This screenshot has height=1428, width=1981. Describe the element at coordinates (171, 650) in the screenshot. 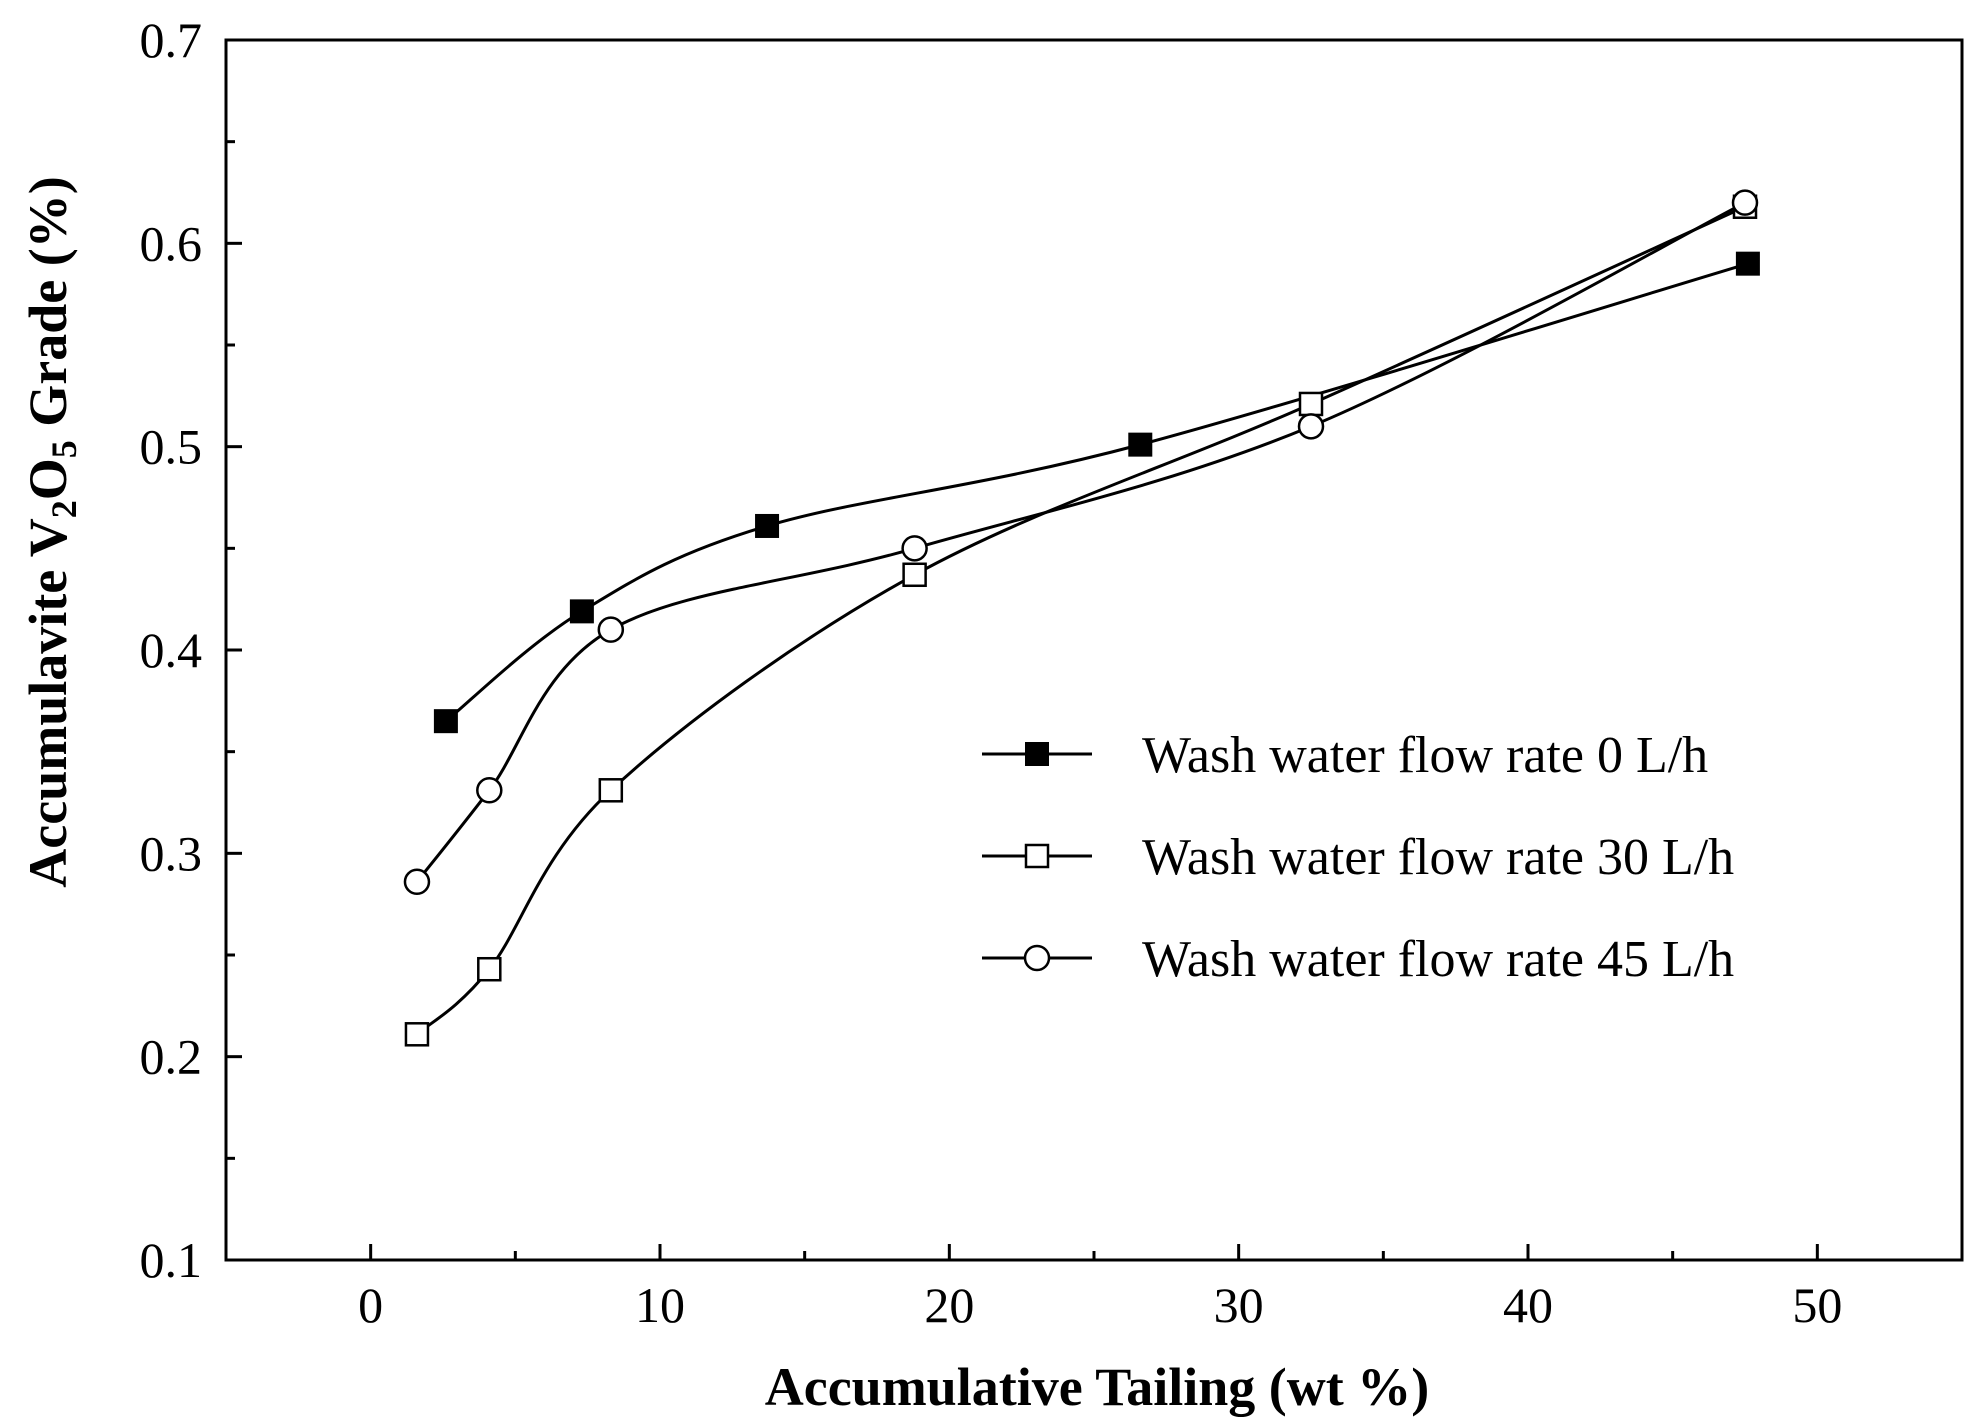

I see `y-tick-label: 0.4` at that location.